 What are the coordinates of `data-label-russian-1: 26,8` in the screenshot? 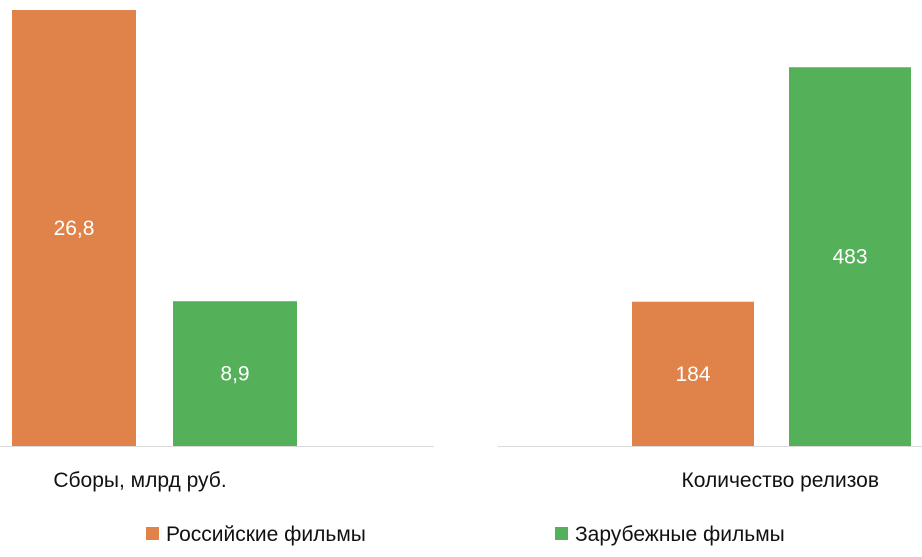 It's located at (74, 228).